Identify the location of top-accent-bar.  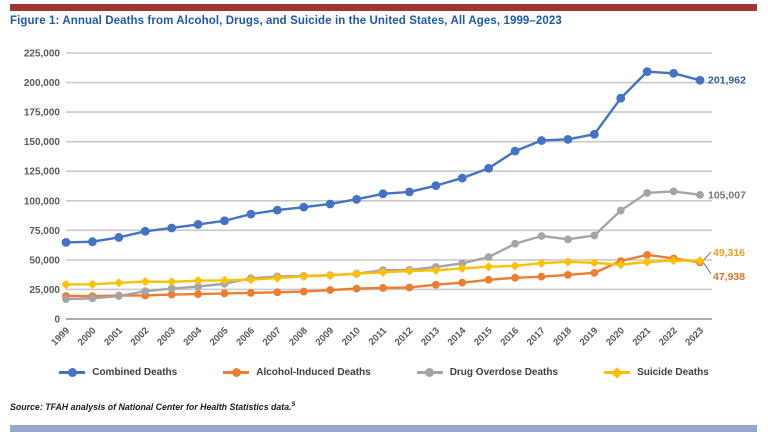
(383, 7).